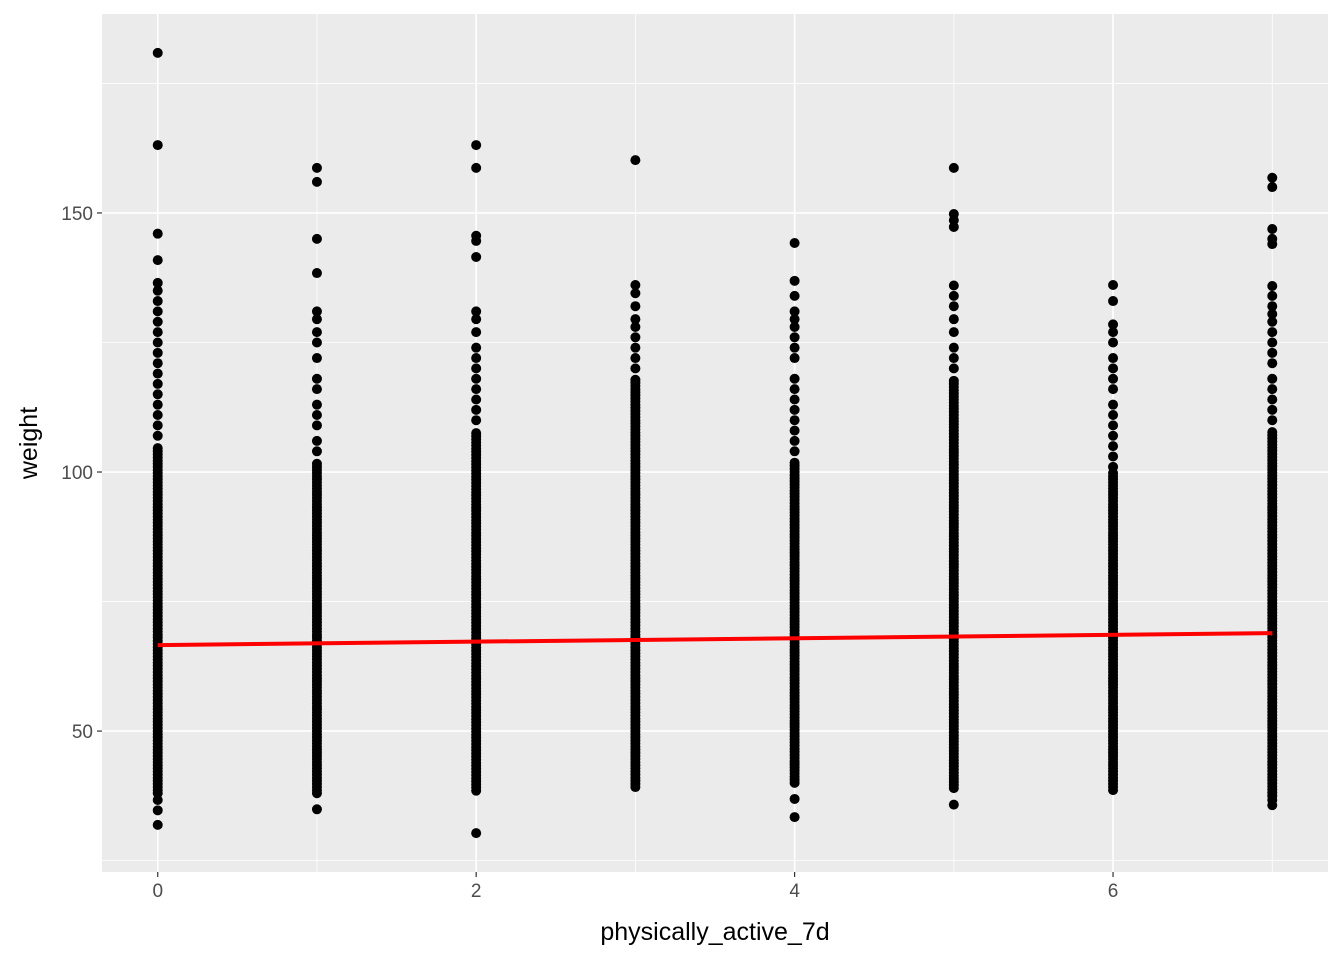 The width and height of the screenshot is (1344, 960). I want to click on x-tick-label: 0, so click(157, 891).